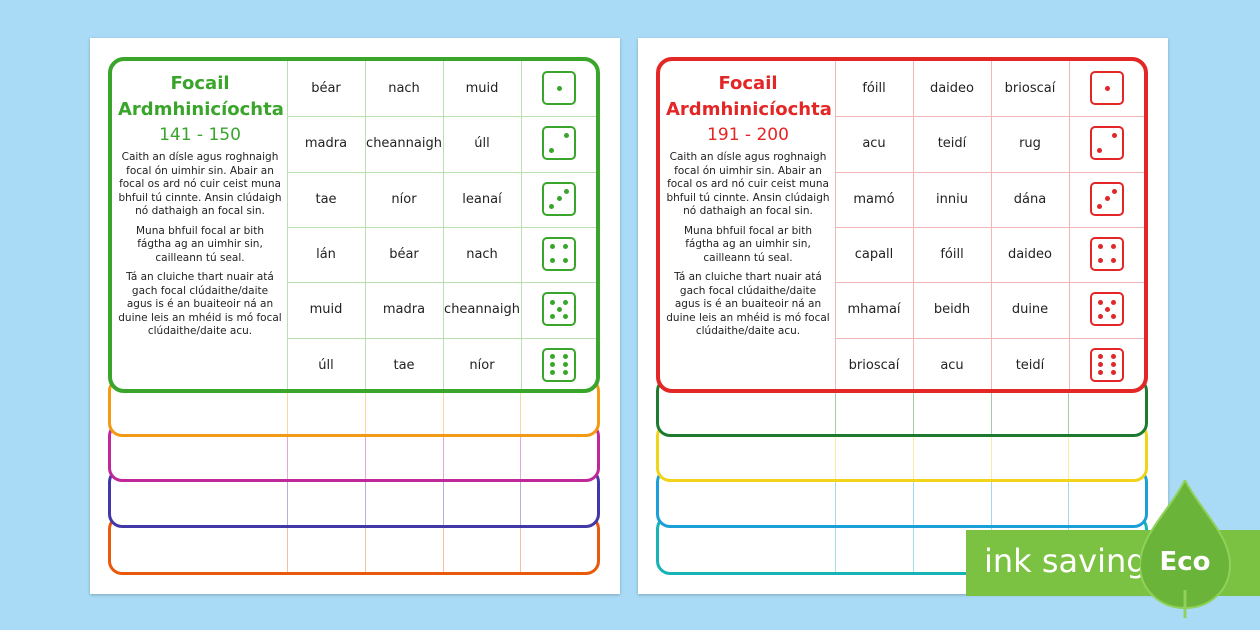 This screenshot has height=630, width=1260. Describe the element at coordinates (404, 255) in the screenshot. I see `word-cell: béar` at that location.